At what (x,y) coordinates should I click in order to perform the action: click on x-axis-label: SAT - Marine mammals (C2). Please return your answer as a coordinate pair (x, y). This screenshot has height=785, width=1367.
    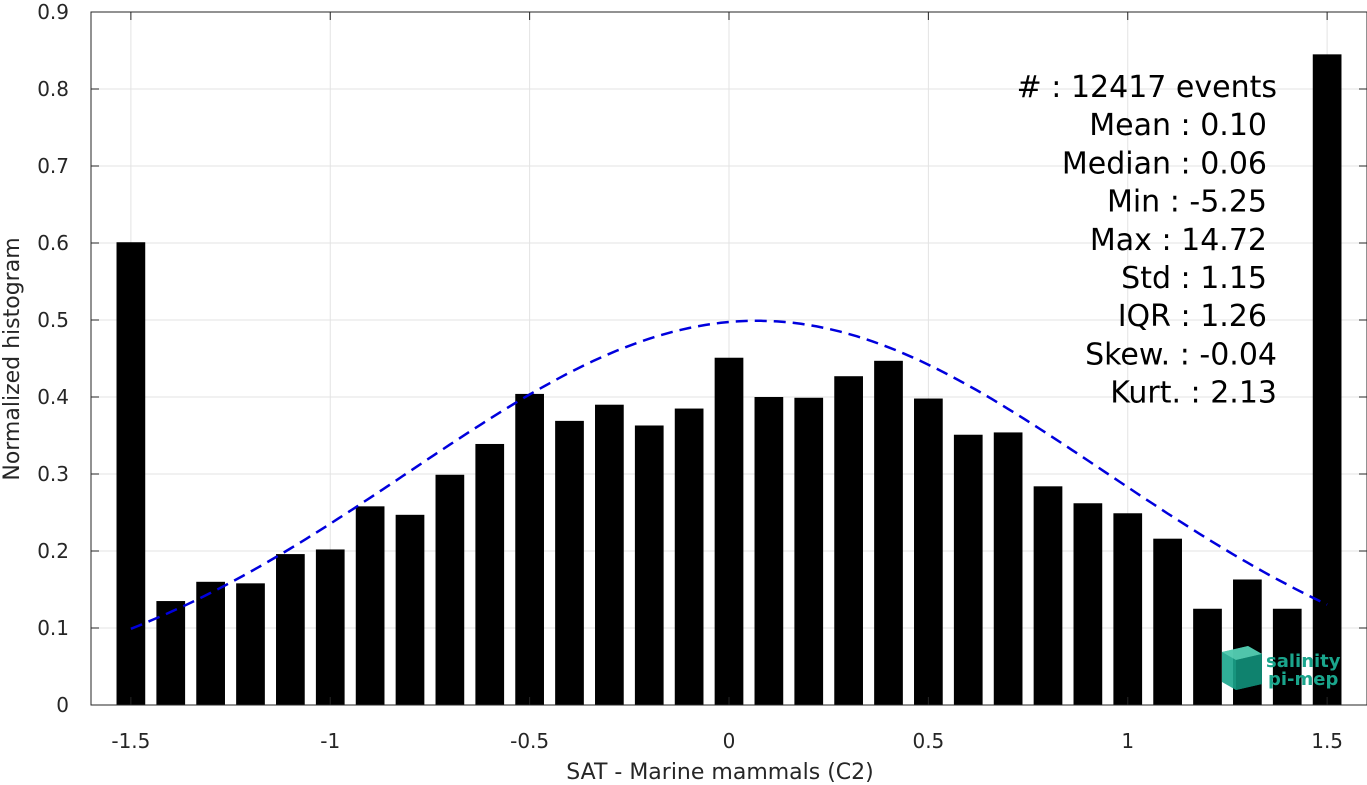
    Looking at the image, I should click on (720, 772).